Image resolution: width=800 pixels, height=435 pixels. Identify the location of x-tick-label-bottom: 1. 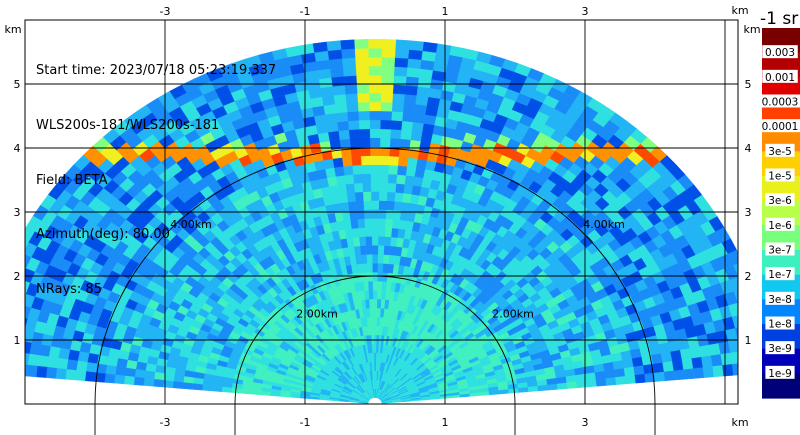
(445, 422).